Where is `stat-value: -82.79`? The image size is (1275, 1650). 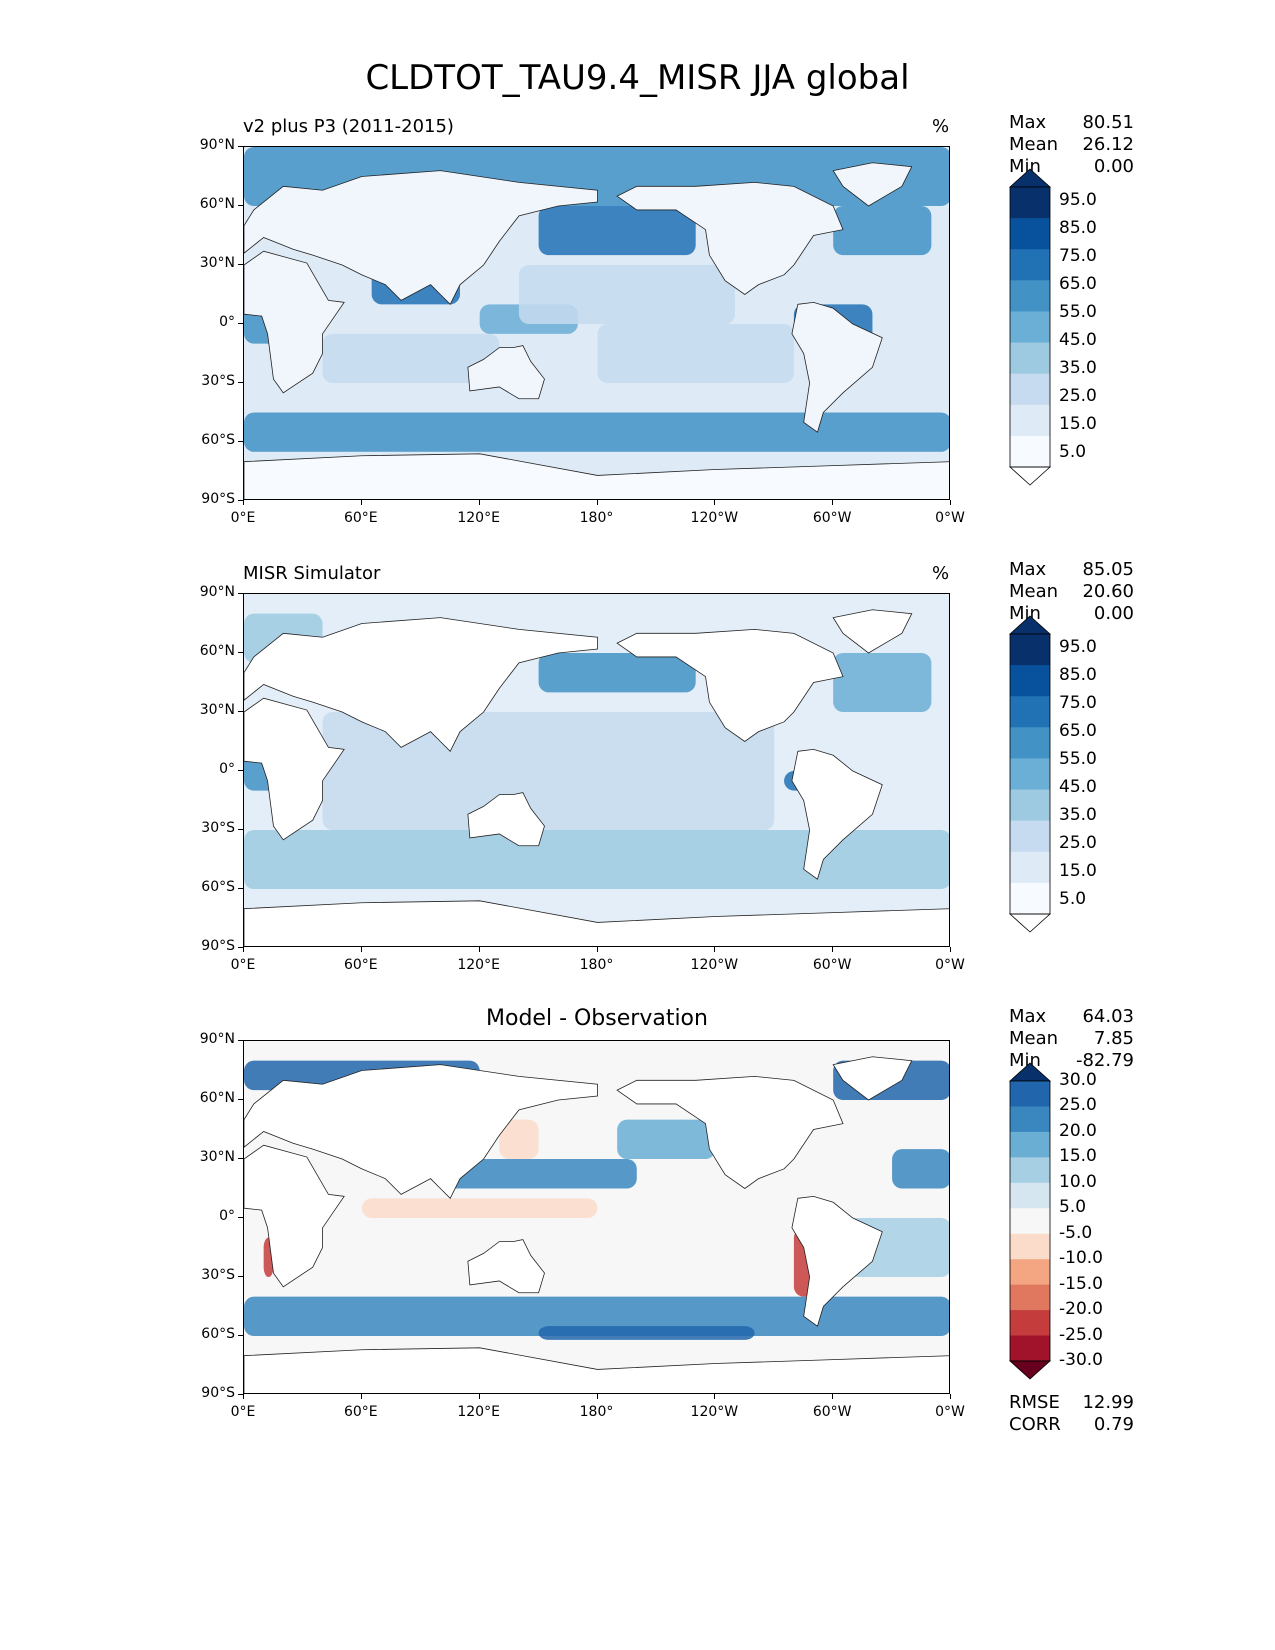 stat-value: -82.79 is located at coordinates (1104, 1060).